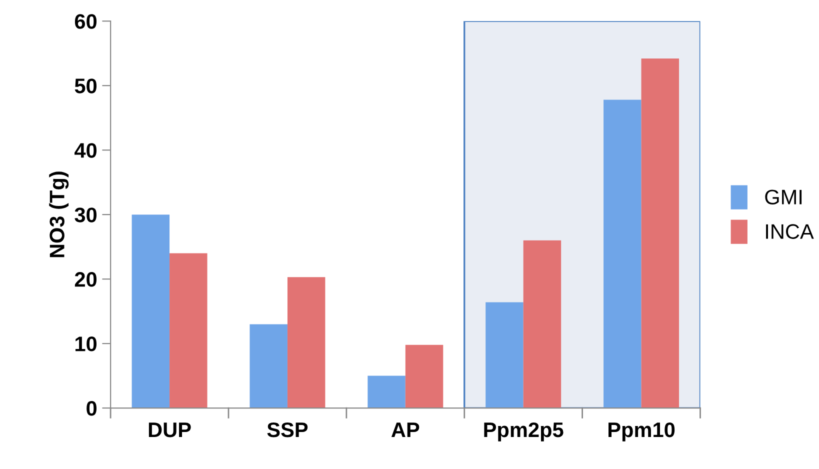 The width and height of the screenshot is (819, 469). What do you see at coordinates (85, 150) in the screenshot?
I see `y-tick-label: 40` at bounding box center [85, 150].